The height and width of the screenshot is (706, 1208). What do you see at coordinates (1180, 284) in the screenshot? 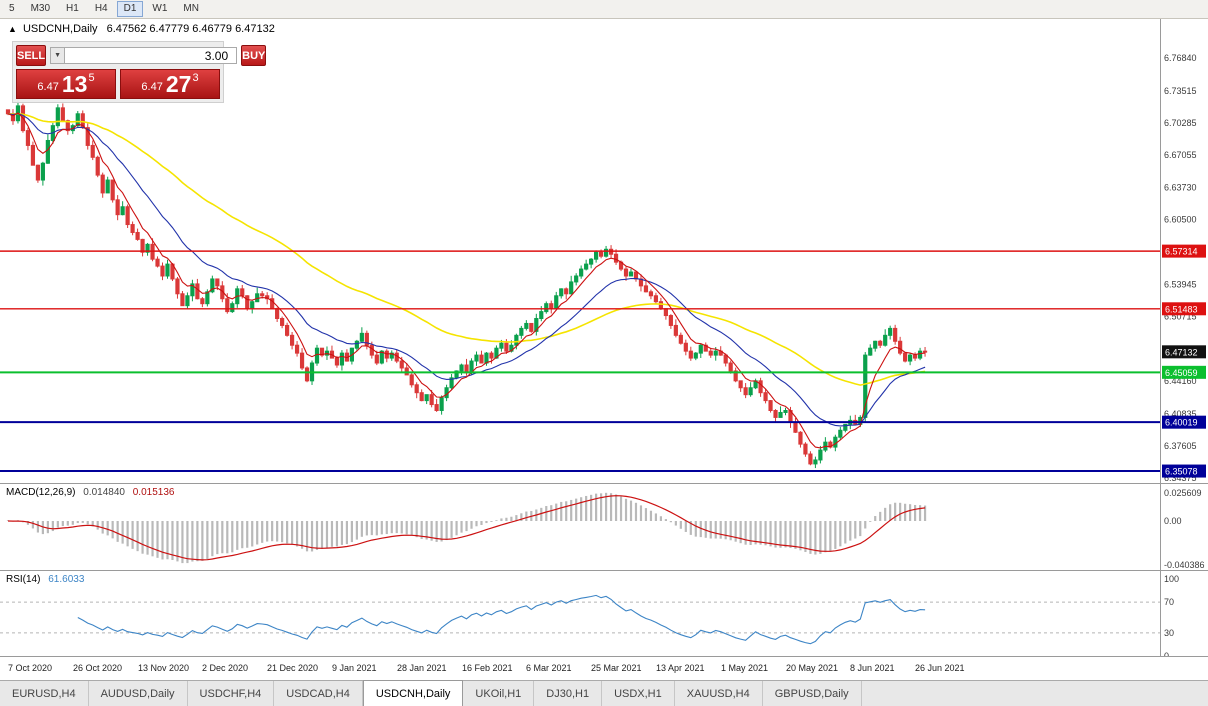
I see `price-scale-label: 6.53945` at bounding box center [1180, 284].